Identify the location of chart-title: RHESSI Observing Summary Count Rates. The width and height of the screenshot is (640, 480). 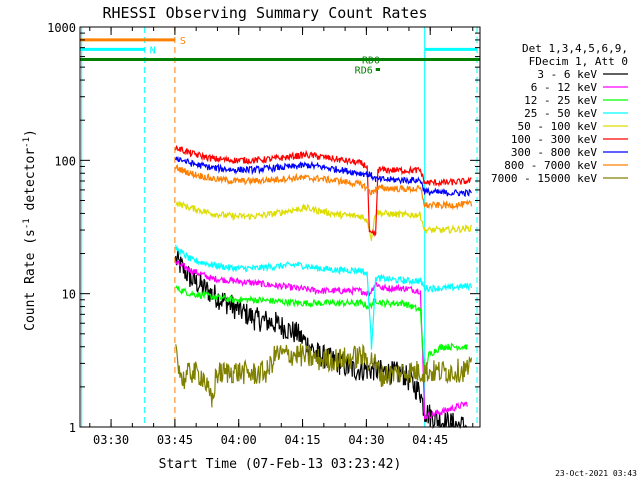
(264, 13).